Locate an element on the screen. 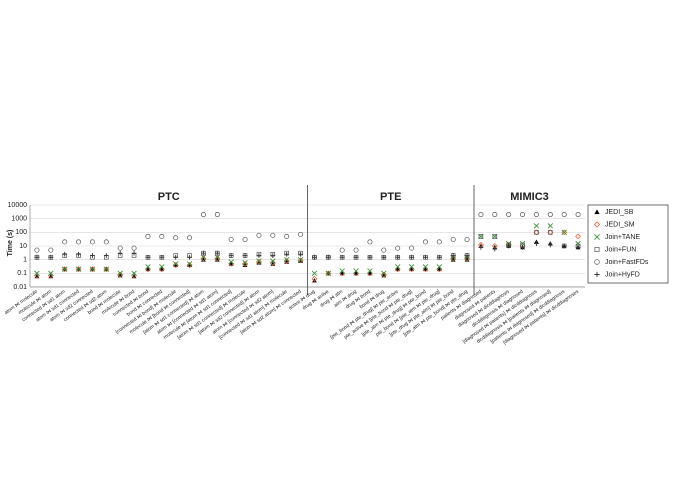  legend-label: Join+HyFD is located at coordinates (622, 274).